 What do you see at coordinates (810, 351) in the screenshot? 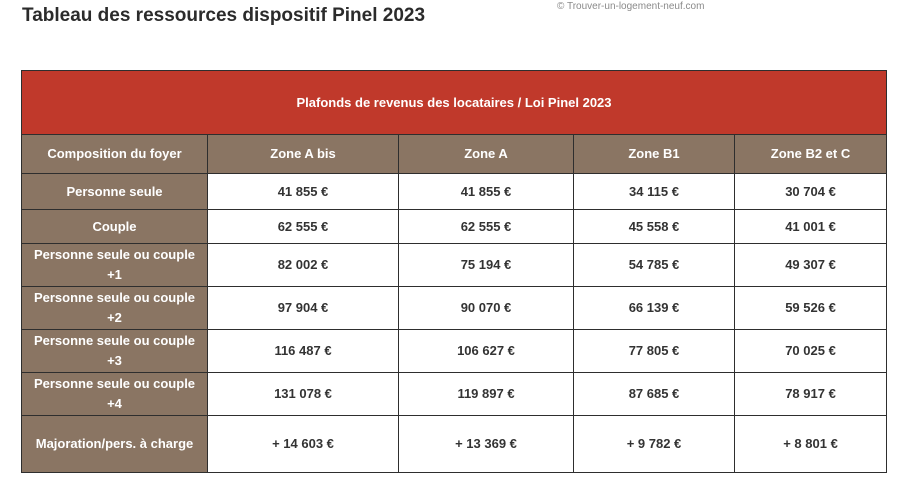
I see `cell-zone-b2-c: 70 025 €` at bounding box center [810, 351].